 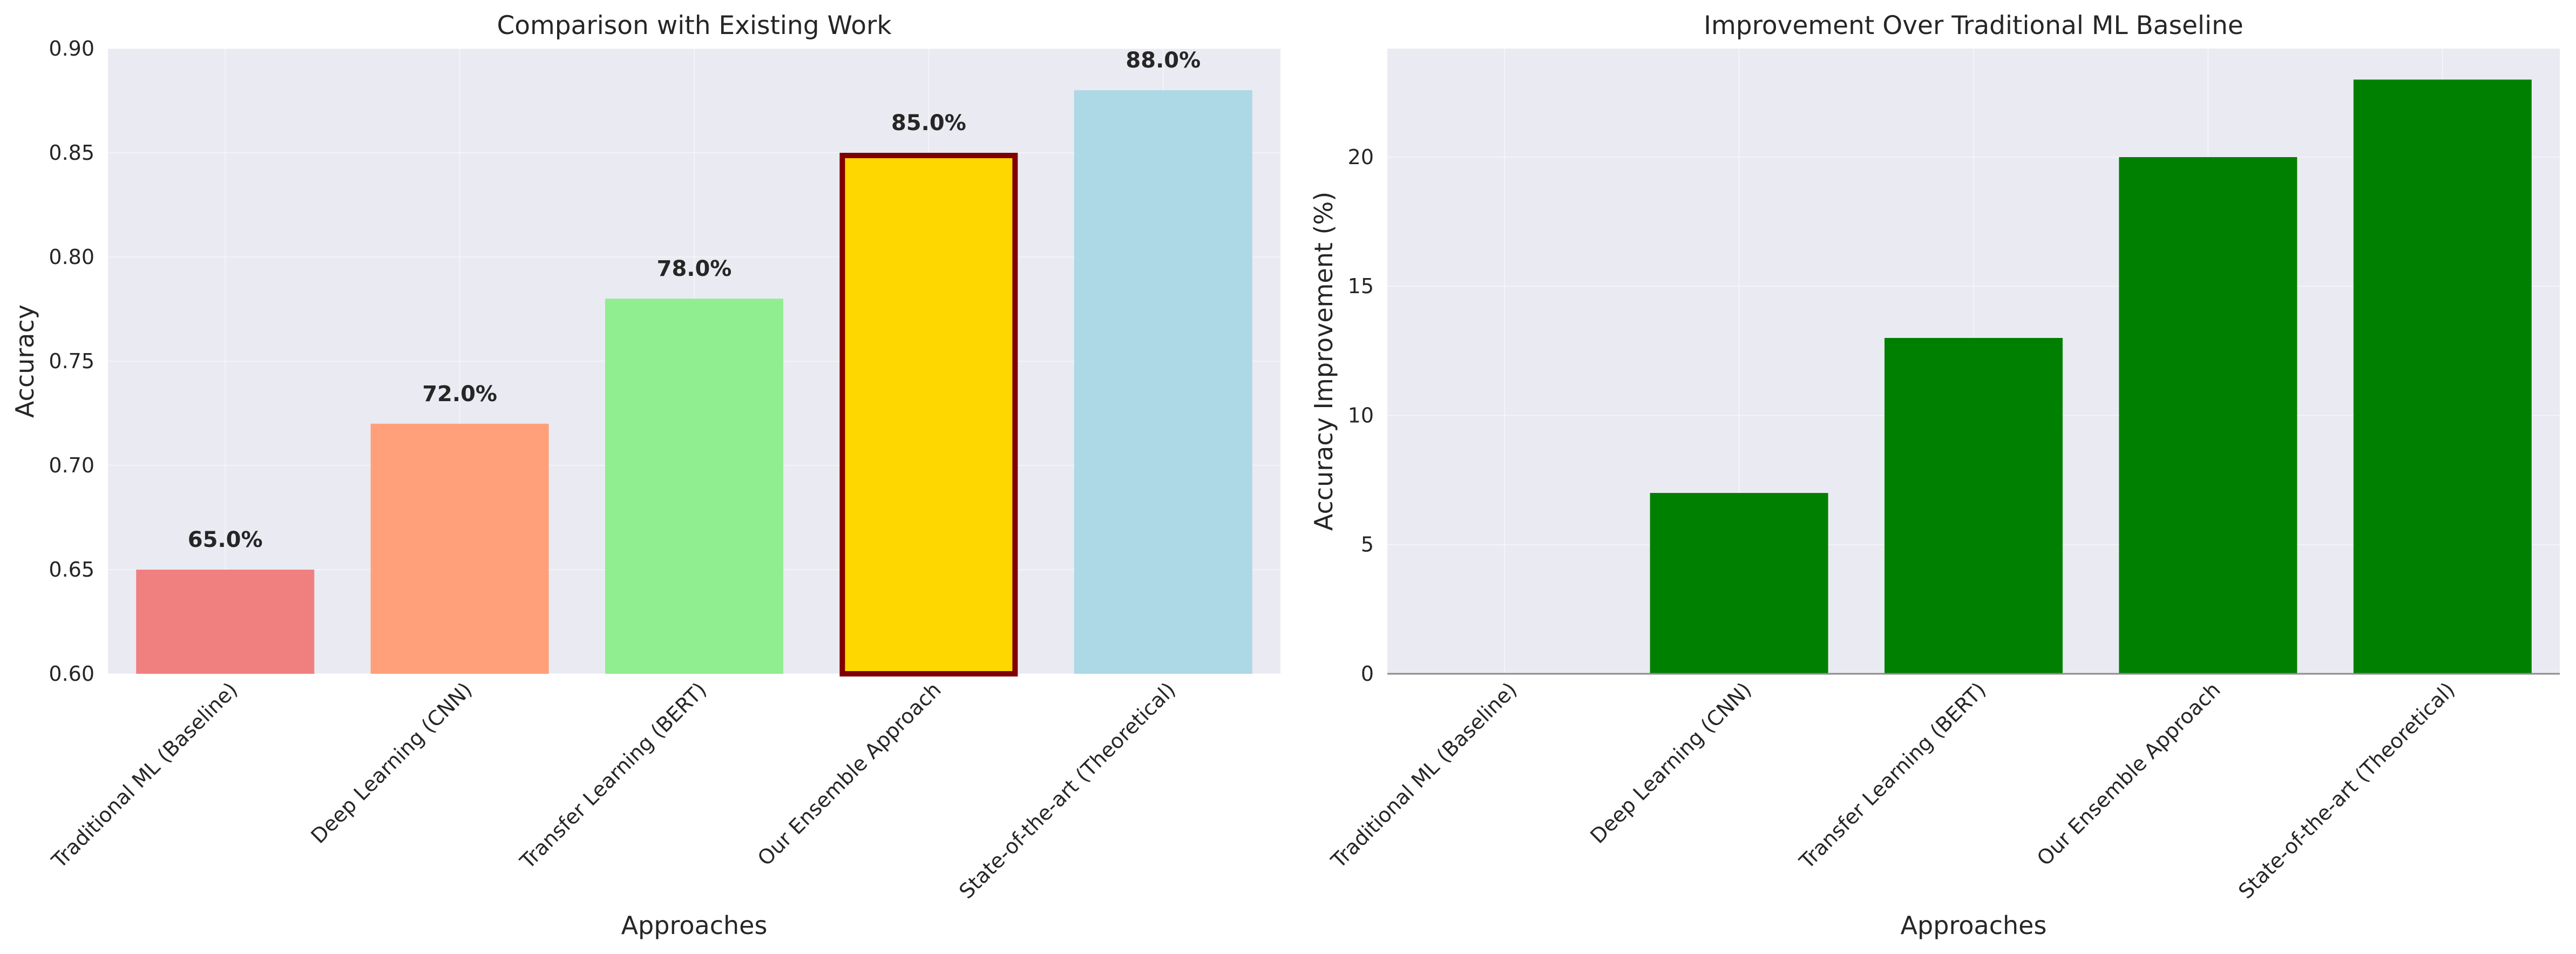 I want to click on y-tick-label: 5, so click(x=1368, y=545).